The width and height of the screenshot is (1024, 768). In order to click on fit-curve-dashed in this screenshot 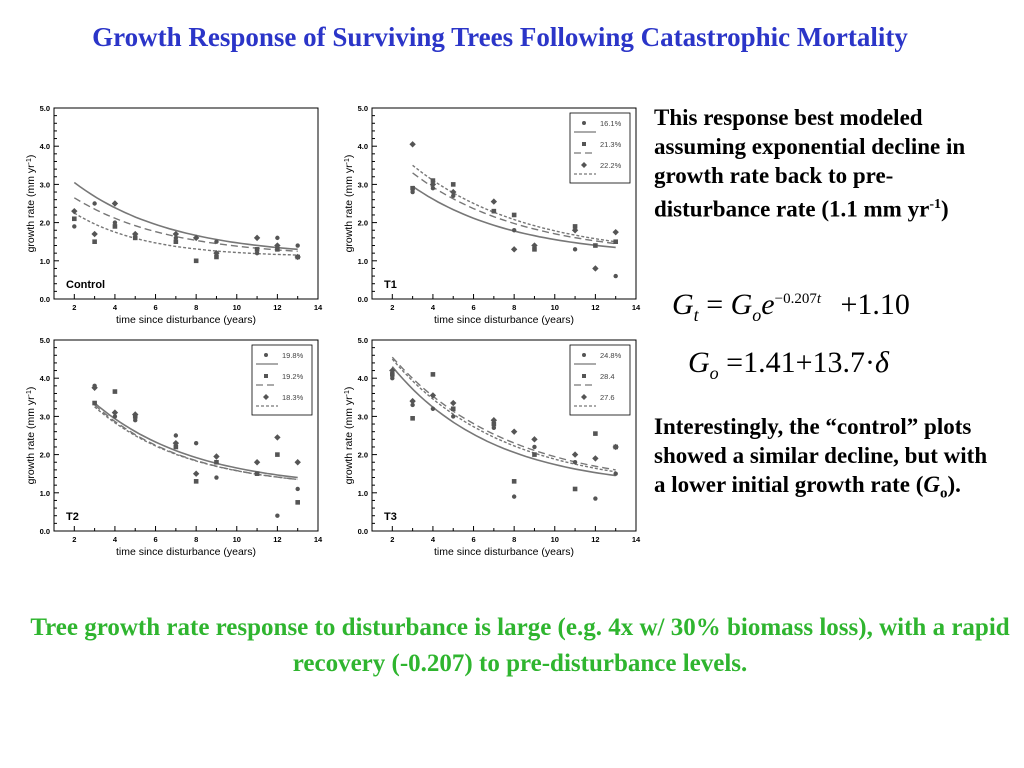, I will do `click(514, 208)`.